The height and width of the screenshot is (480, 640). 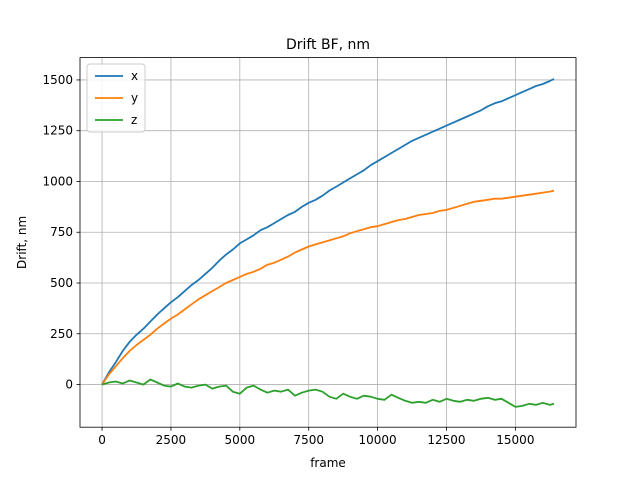 I want to click on y-axis-label: Drift, nm, so click(x=22, y=242).